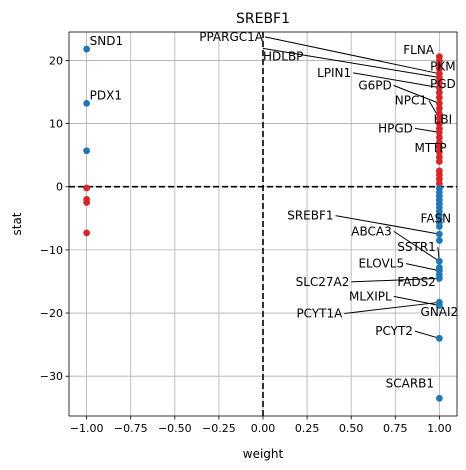  Describe the element at coordinates (310, 216) in the screenshot. I see `annotation-label: SREBF1` at that location.